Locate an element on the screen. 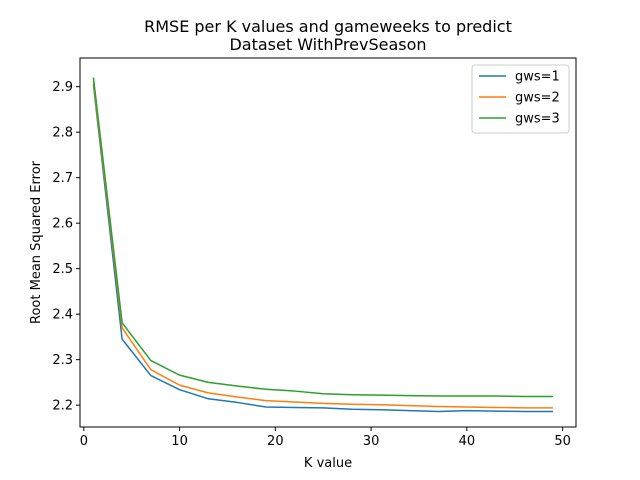  legend-box is located at coordinates (520, 99).